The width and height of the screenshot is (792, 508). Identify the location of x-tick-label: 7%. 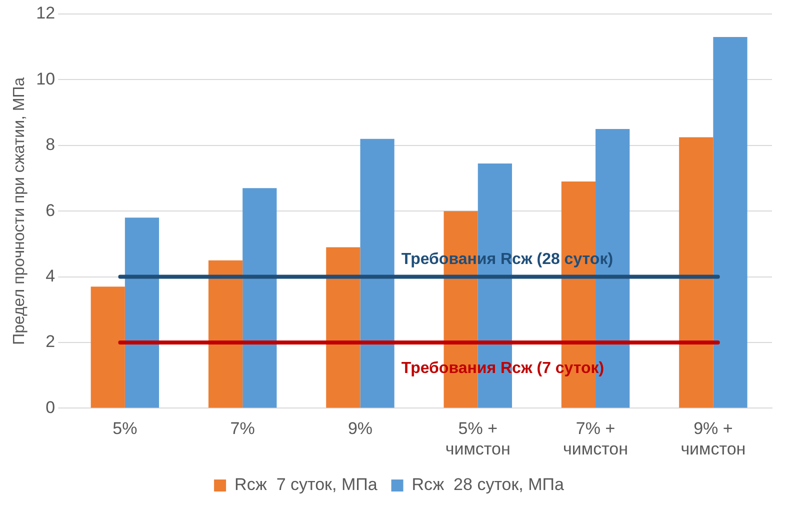
(242, 428).